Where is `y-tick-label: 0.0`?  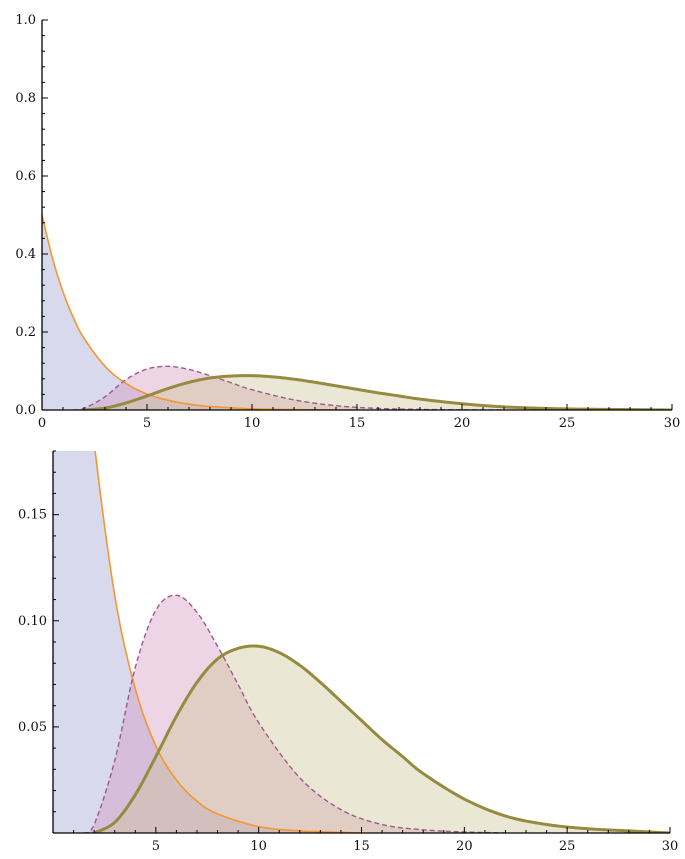 y-tick-label: 0.0 is located at coordinates (25, 410).